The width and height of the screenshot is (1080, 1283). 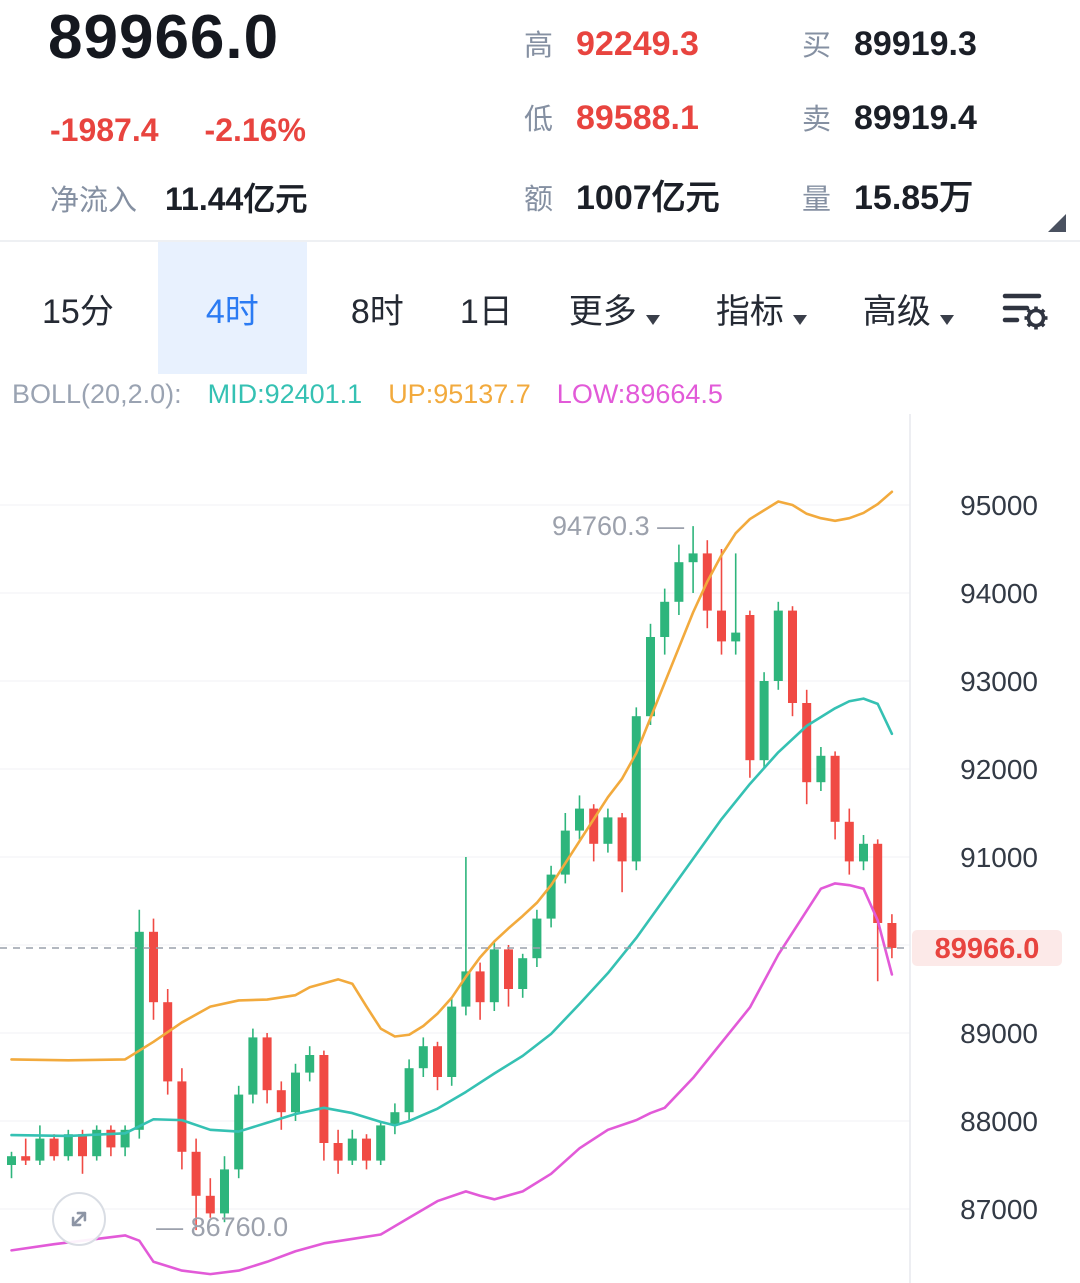 I want to click on boll-mid-value: MID:92401.1, so click(x=285, y=393).